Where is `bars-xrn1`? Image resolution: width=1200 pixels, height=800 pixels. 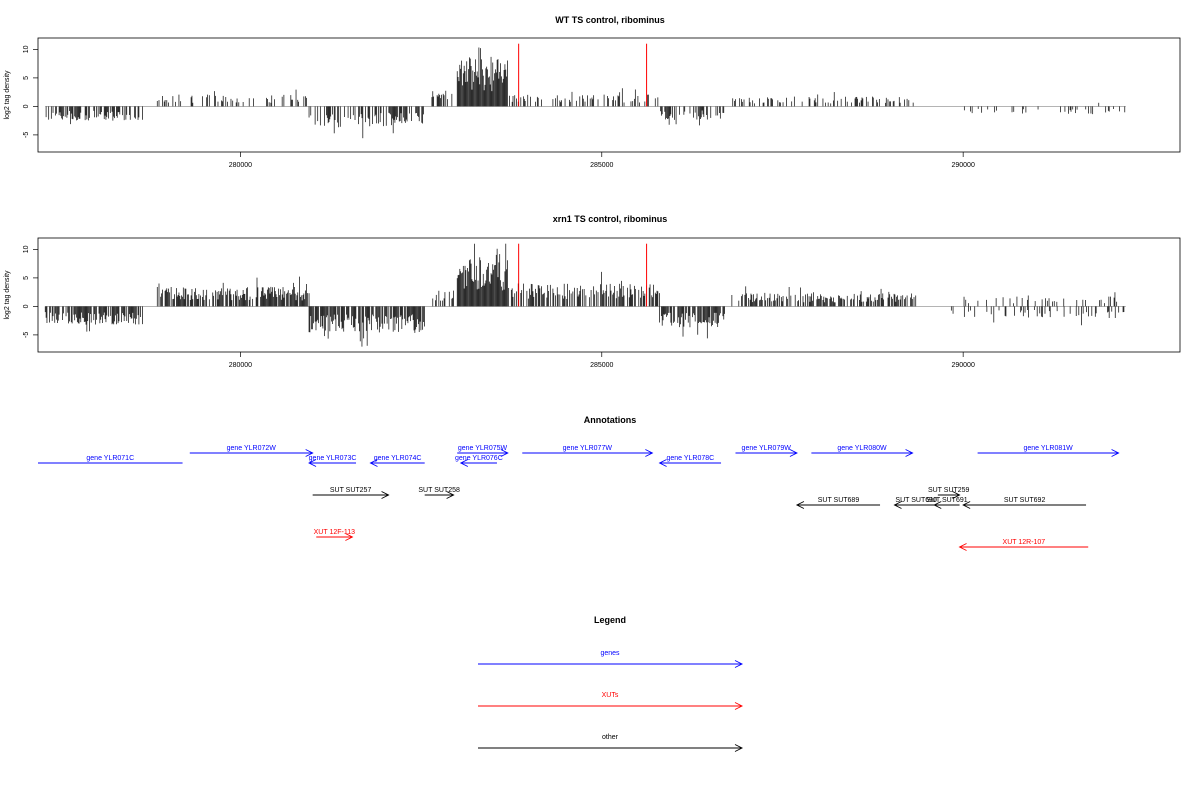
bars-xrn1 is located at coordinates (585, 295).